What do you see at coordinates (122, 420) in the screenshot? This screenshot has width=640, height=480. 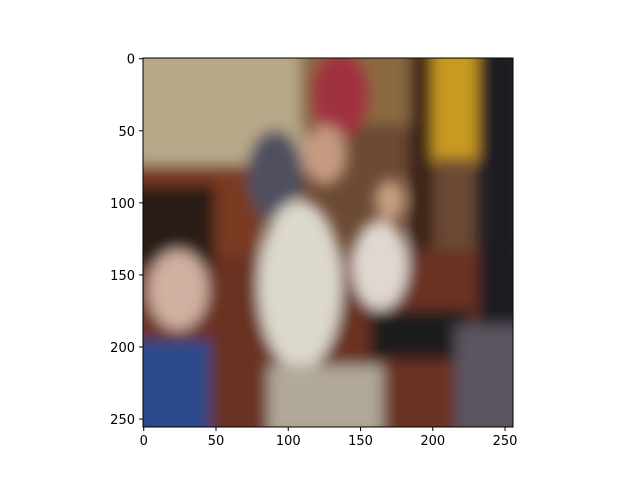 I see `y-tick-label: 250` at bounding box center [122, 420].